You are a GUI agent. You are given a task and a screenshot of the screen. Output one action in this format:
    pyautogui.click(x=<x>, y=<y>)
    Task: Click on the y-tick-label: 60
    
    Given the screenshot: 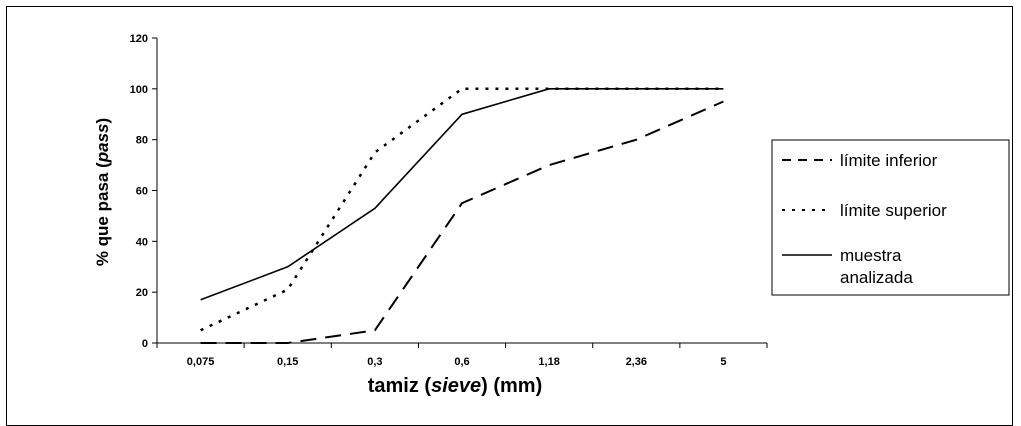 What is the action you would take?
    pyautogui.click(x=142, y=192)
    